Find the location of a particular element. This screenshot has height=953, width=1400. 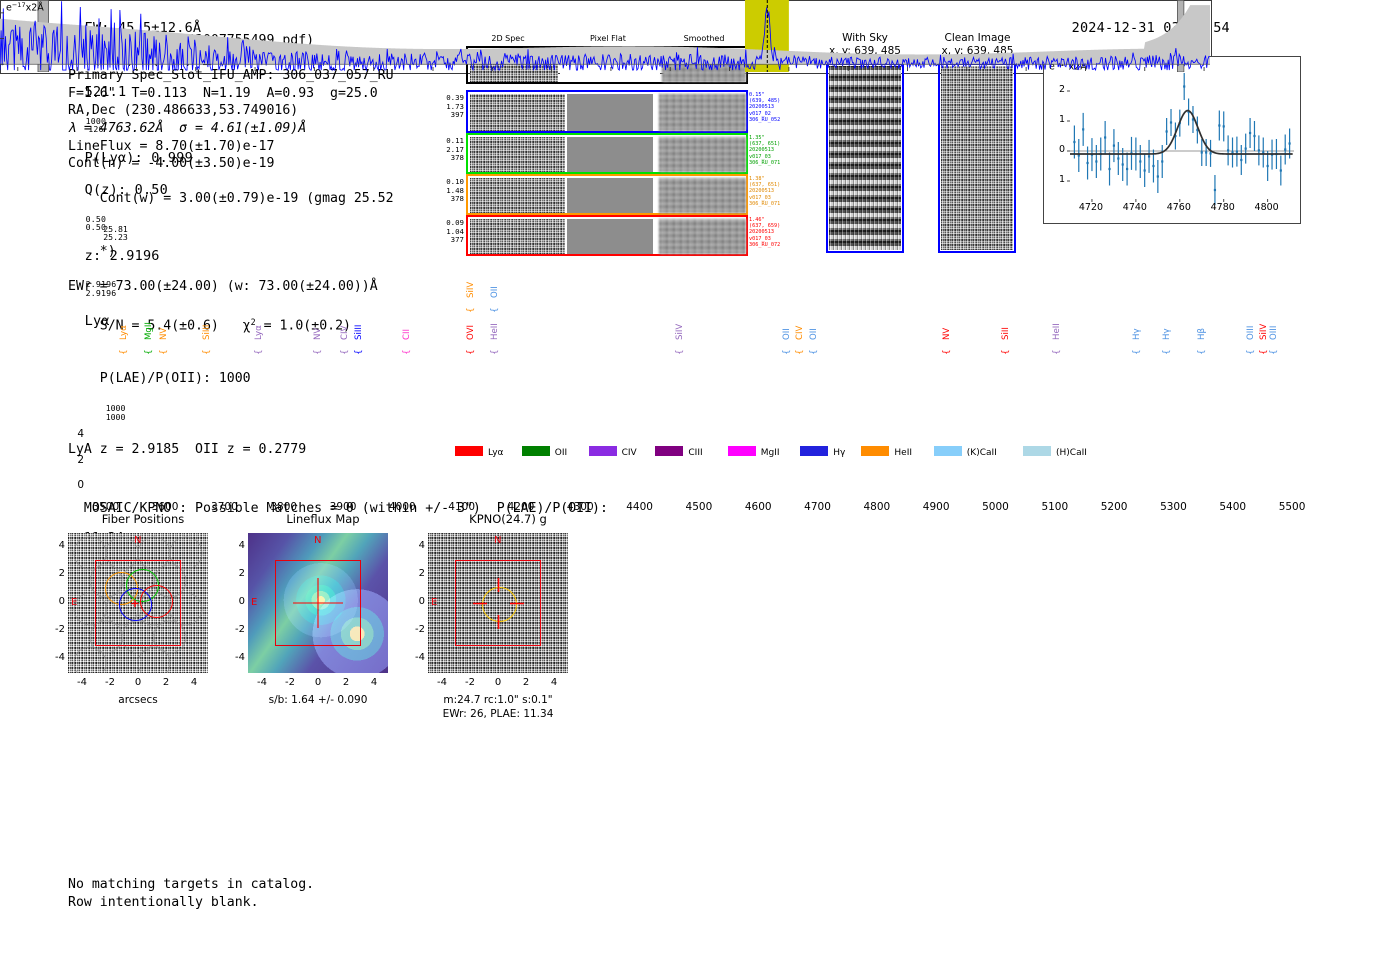

linefit-x-tick: 4720 is located at coordinates (1091, 207).